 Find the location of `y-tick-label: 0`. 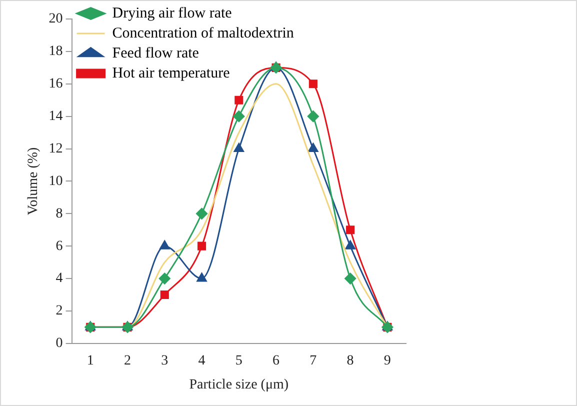

y-tick-label: 0 is located at coordinates (59, 344).